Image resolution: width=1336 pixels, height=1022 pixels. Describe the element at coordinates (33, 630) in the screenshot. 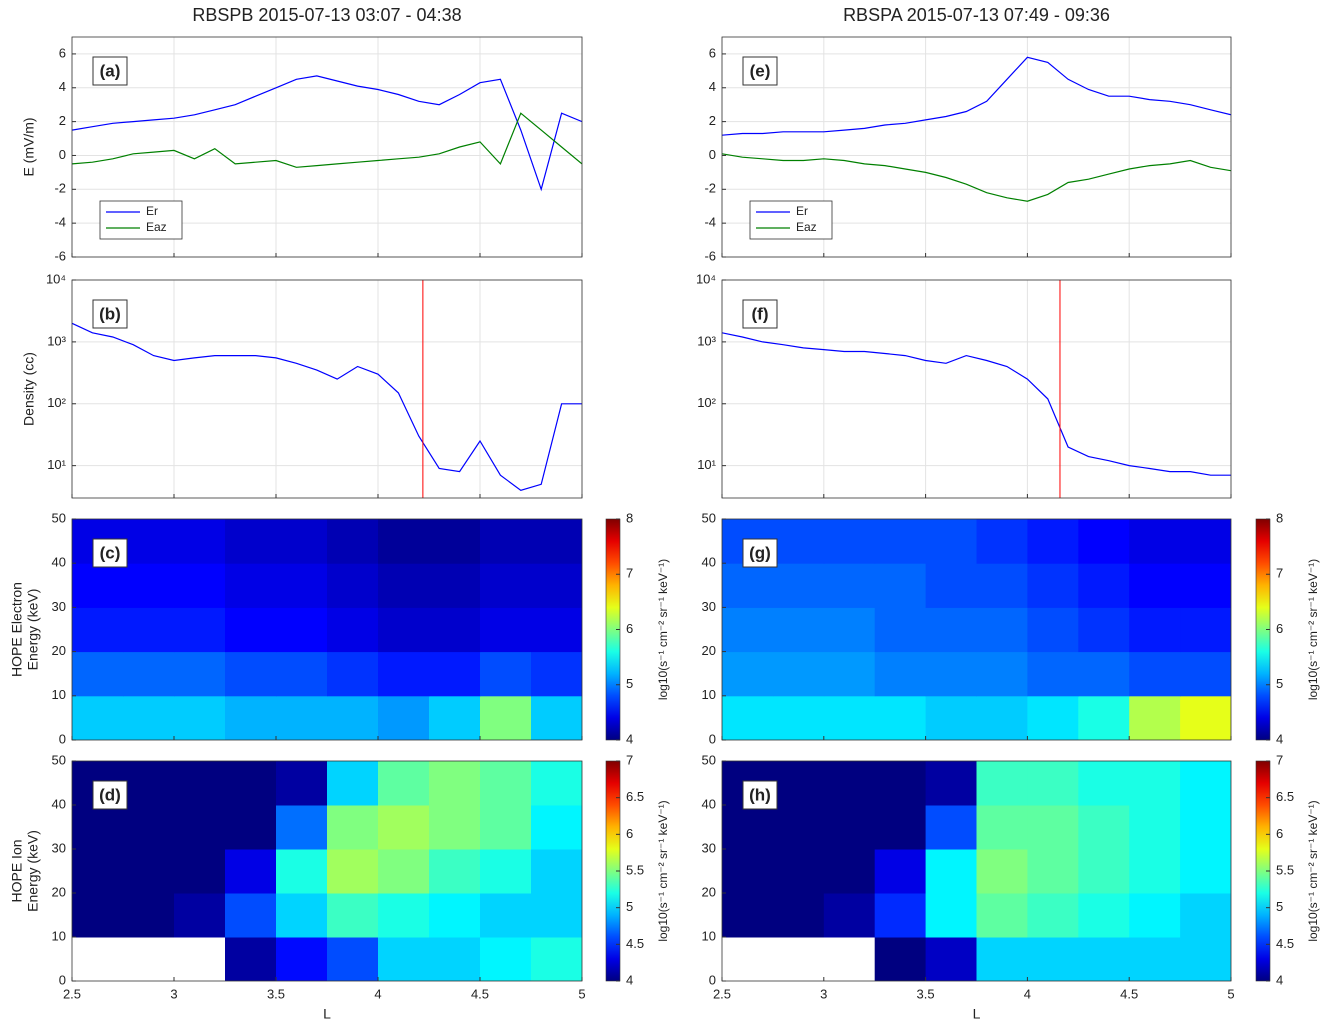

I see `y-axis-label: Energy (keV)` at that location.